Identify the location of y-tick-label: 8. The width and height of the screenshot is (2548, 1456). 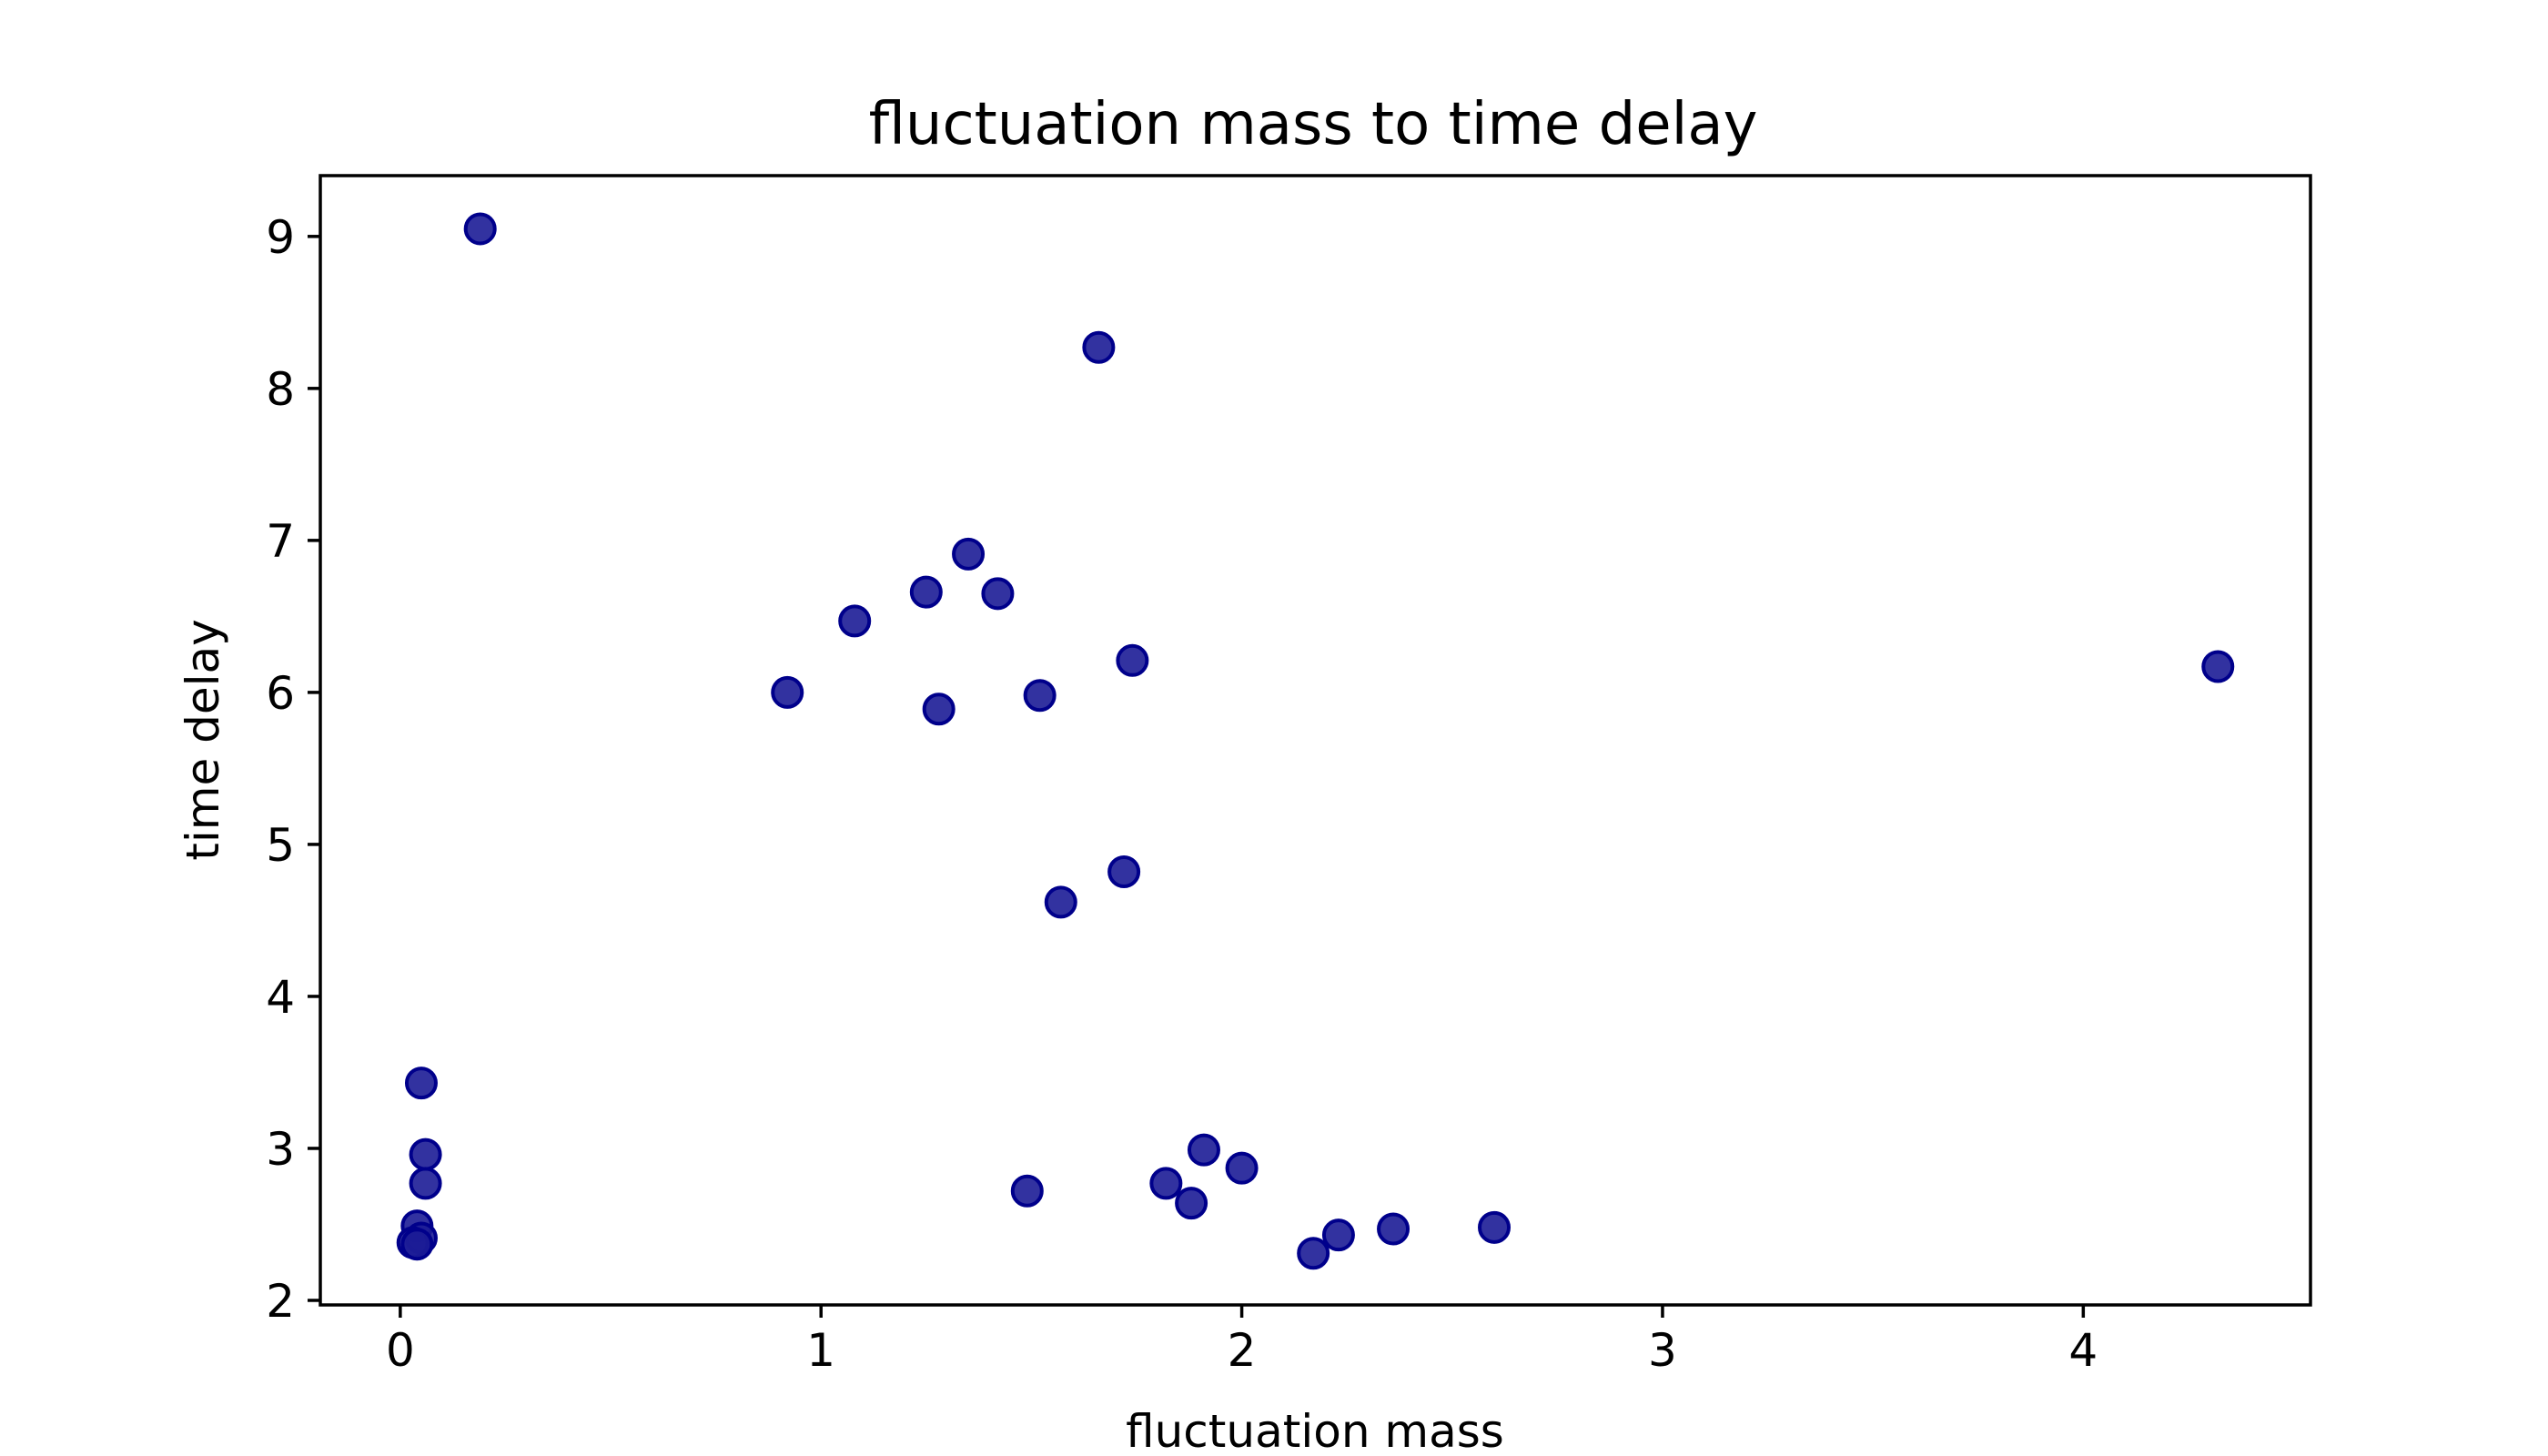
(280, 390).